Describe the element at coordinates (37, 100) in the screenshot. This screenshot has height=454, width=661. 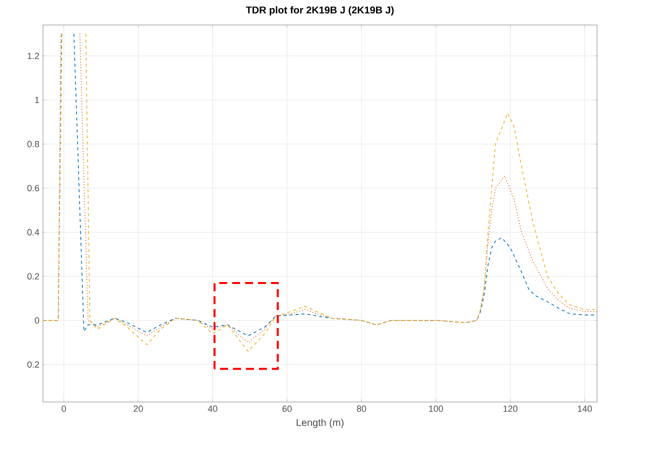
I see `y-tick-label: 1` at that location.